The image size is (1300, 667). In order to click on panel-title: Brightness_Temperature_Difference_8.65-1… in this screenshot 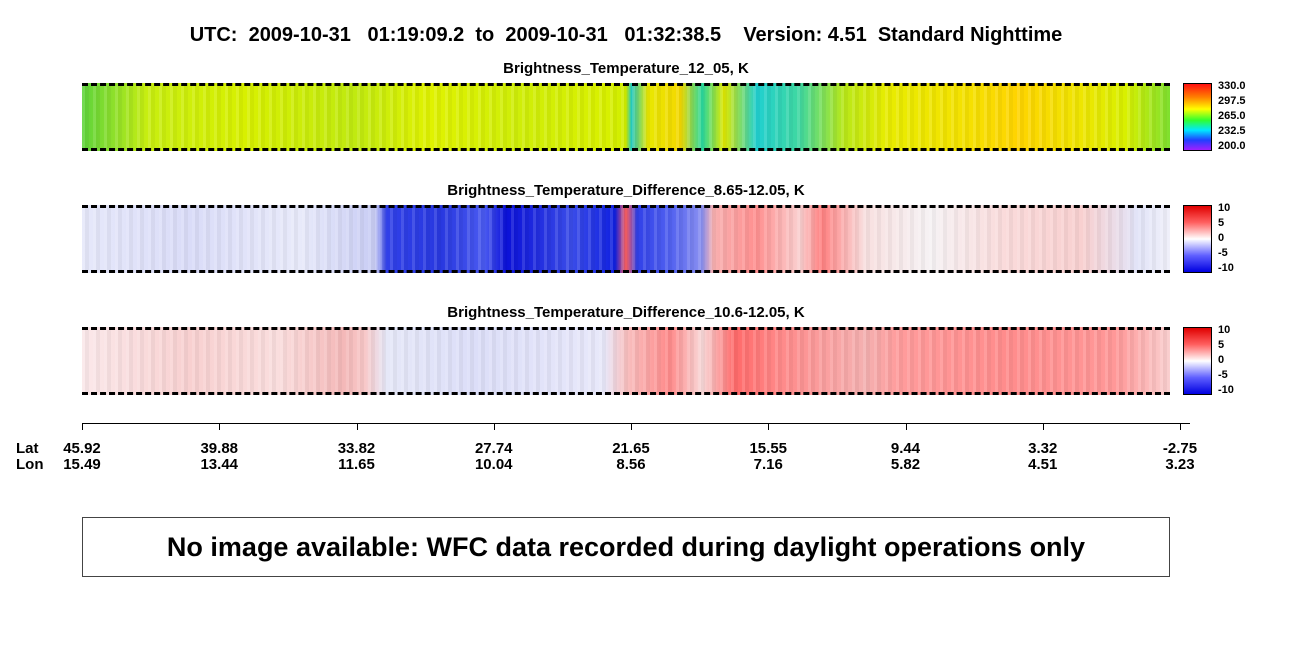, I will do `click(626, 190)`.